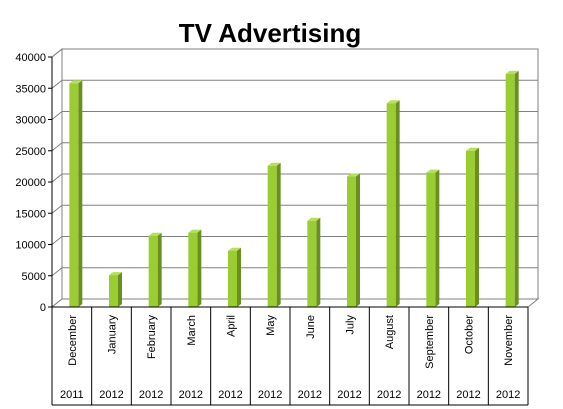 The width and height of the screenshot is (563, 409). Describe the element at coordinates (470, 334) in the screenshot. I see `x-category-label: October` at that location.